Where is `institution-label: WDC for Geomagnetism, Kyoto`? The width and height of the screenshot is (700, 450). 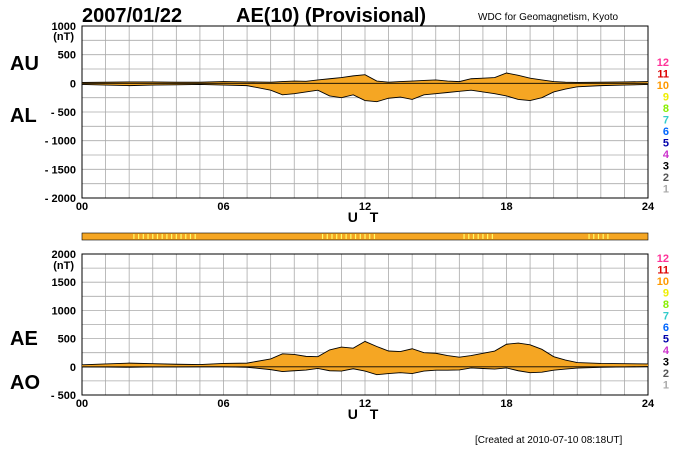
institution-label: WDC for Geomagnetism, Kyoto is located at coordinates (548, 17).